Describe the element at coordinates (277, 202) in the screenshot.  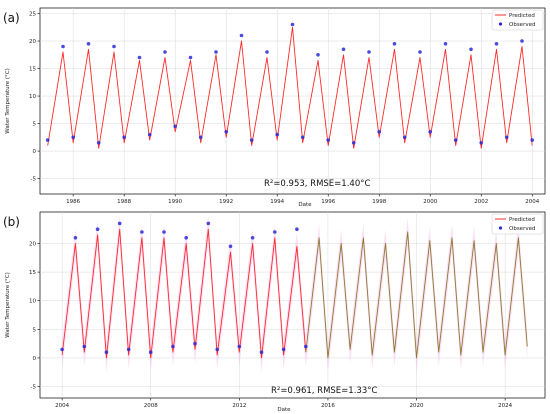
I see `x-tick-label: 1994` at that location.